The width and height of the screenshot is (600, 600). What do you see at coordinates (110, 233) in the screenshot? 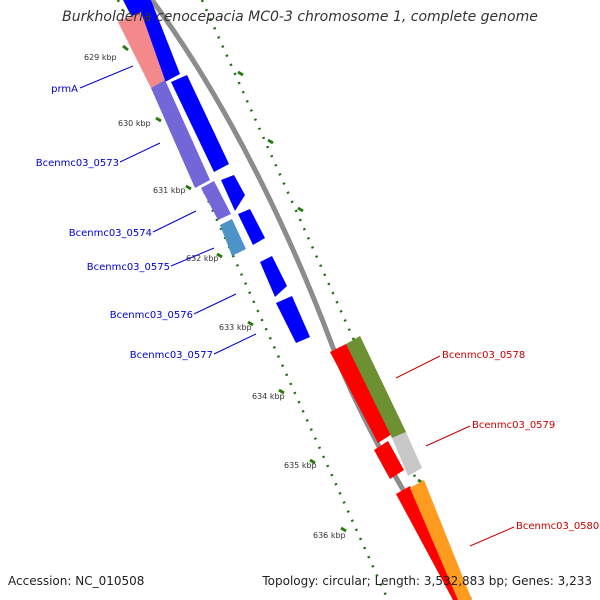
I see `gene-label-0574: Bcenmc03_0574` at bounding box center [110, 233].